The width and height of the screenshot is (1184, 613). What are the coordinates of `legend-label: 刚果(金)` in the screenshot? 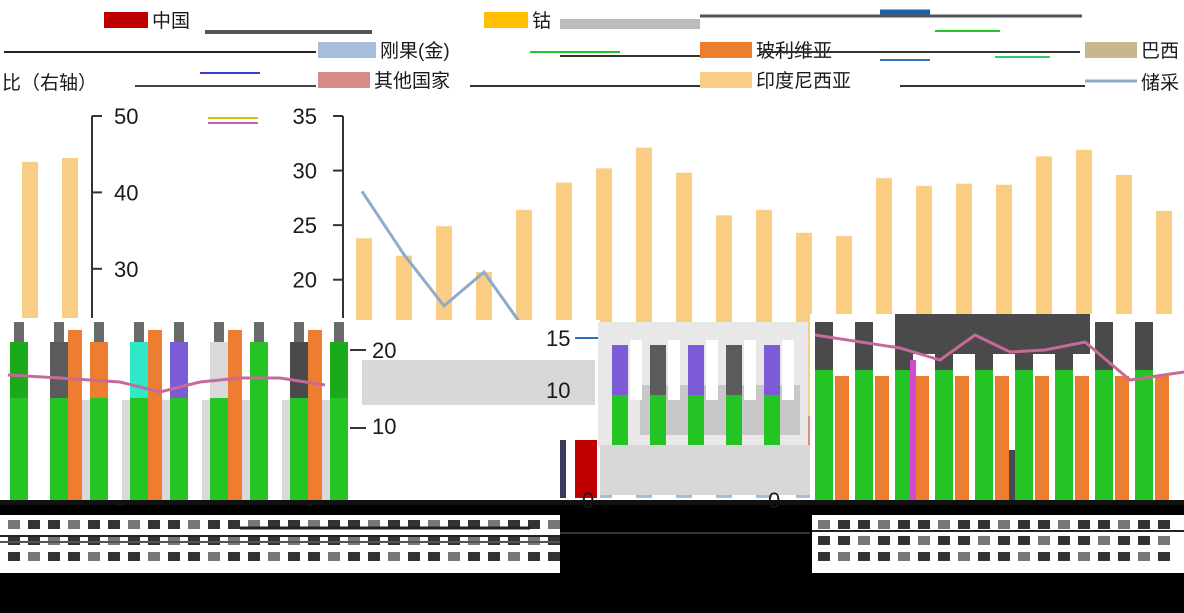 It's located at (415, 51).